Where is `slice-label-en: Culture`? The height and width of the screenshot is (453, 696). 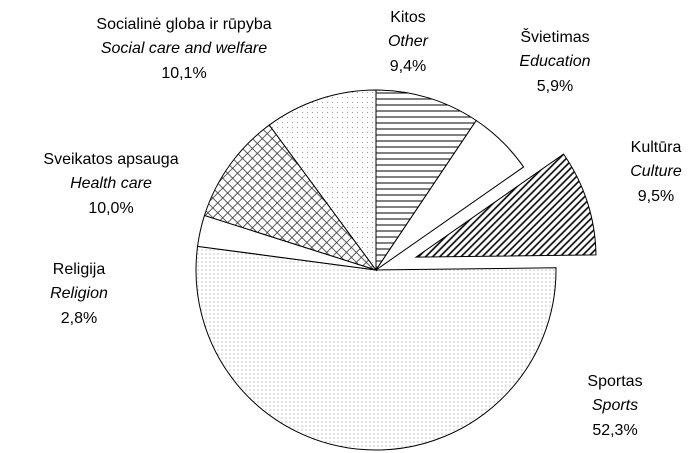
slice-label-en: Culture is located at coordinates (656, 171).